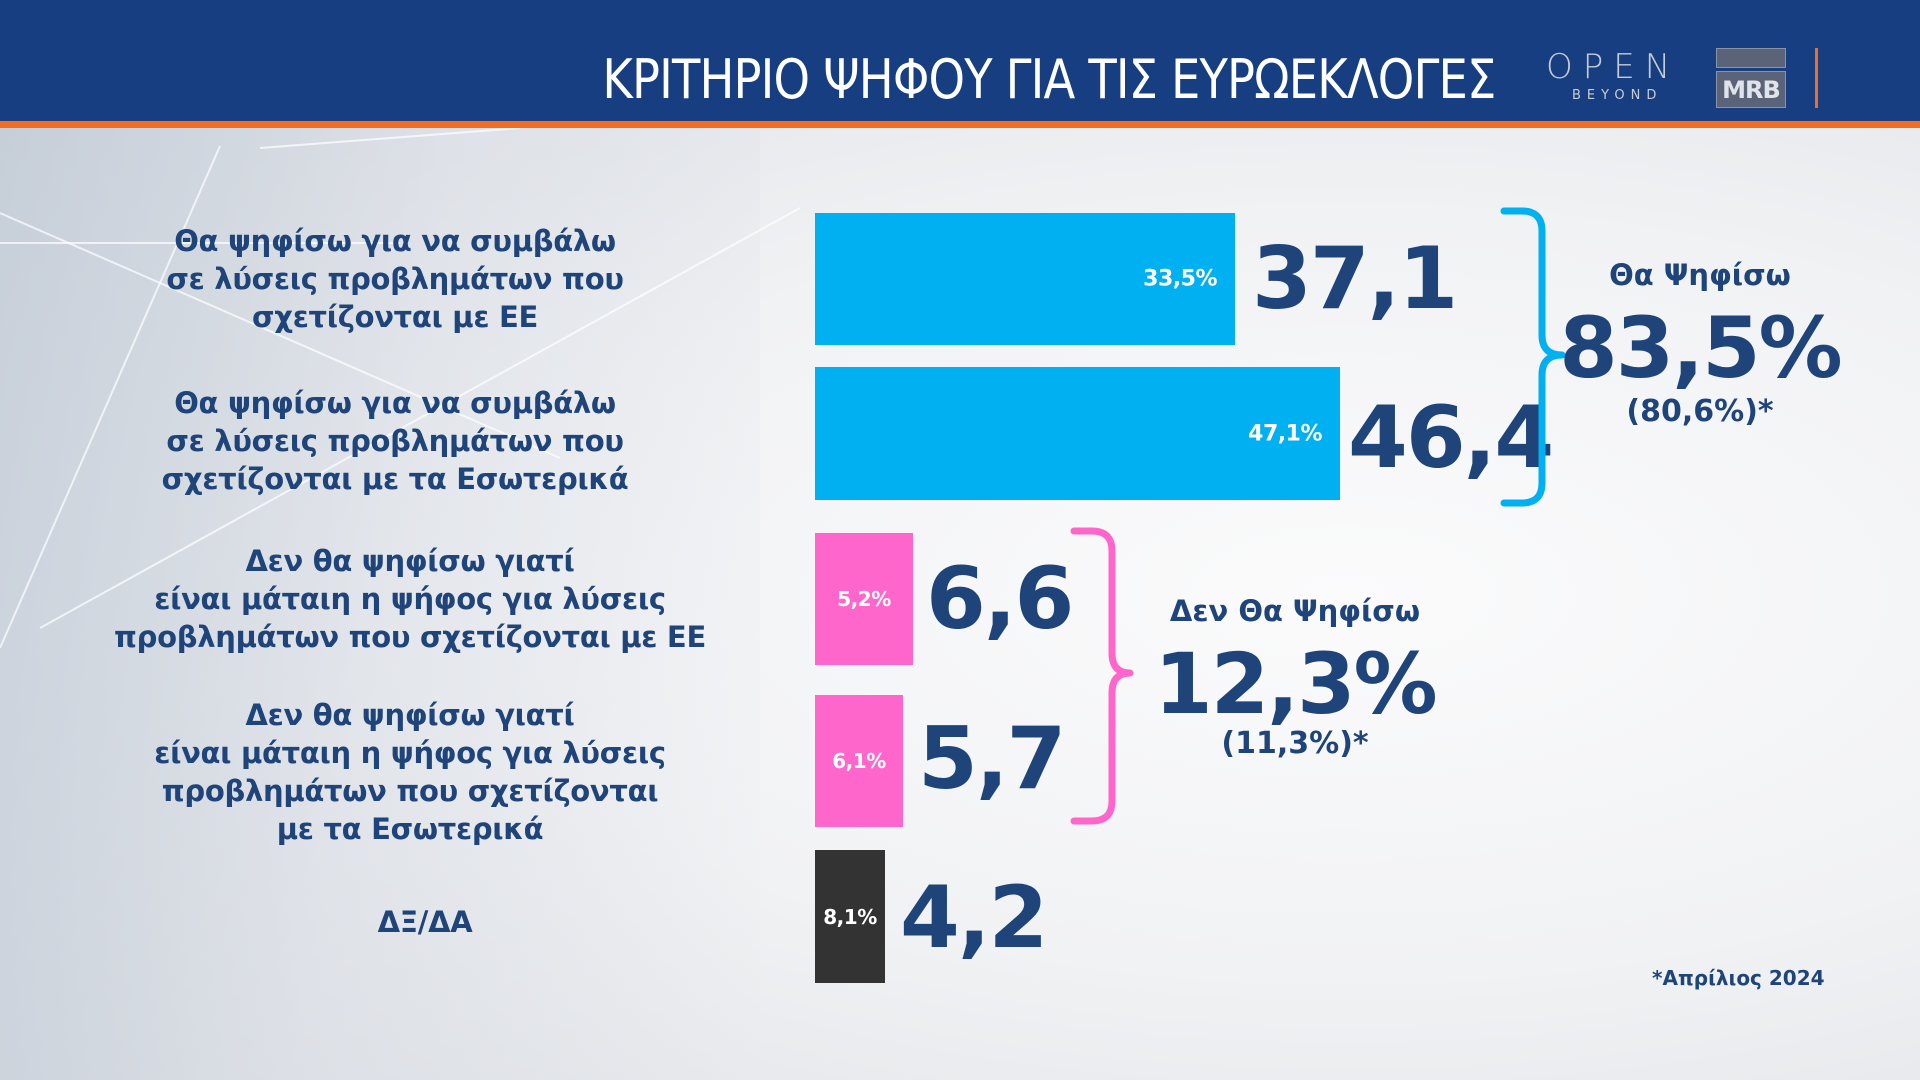  What do you see at coordinates (425, 922) in the screenshot?
I see `row-label-dk-na: ΔΞ/ΔΑ` at bounding box center [425, 922].